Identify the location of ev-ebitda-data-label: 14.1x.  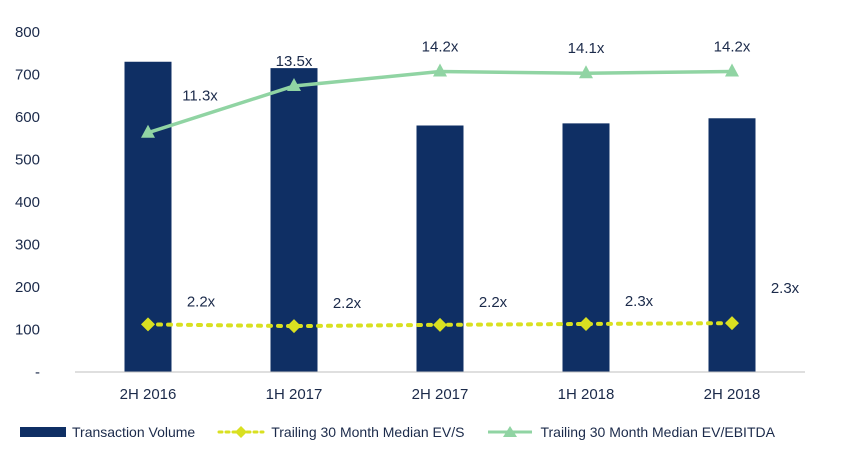
(586, 48).